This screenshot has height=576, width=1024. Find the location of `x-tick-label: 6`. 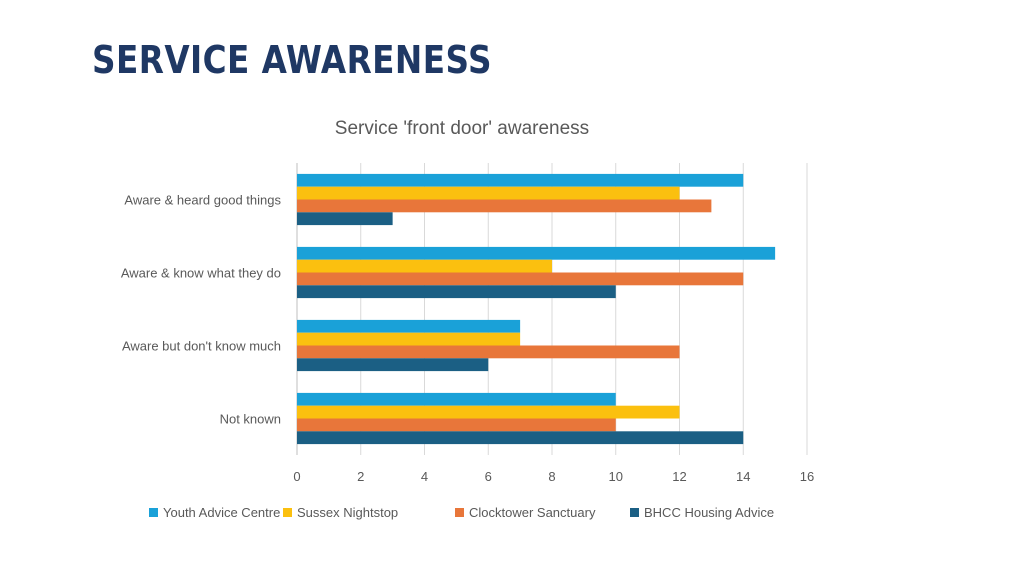

x-tick-label: 6 is located at coordinates (488, 476).